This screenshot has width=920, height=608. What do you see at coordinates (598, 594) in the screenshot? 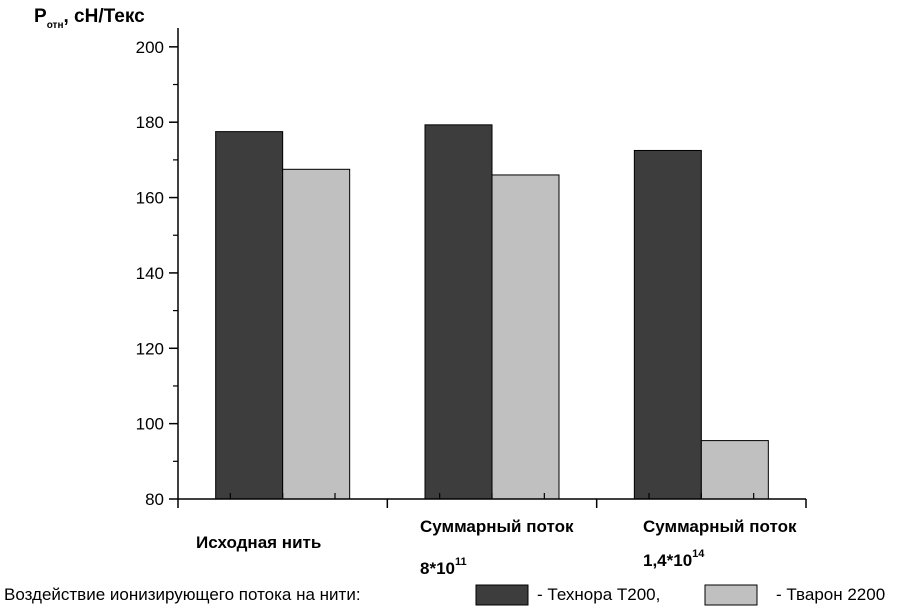
I see `legend-label-technora: - Технора Т200,` at bounding box center [598, 594].